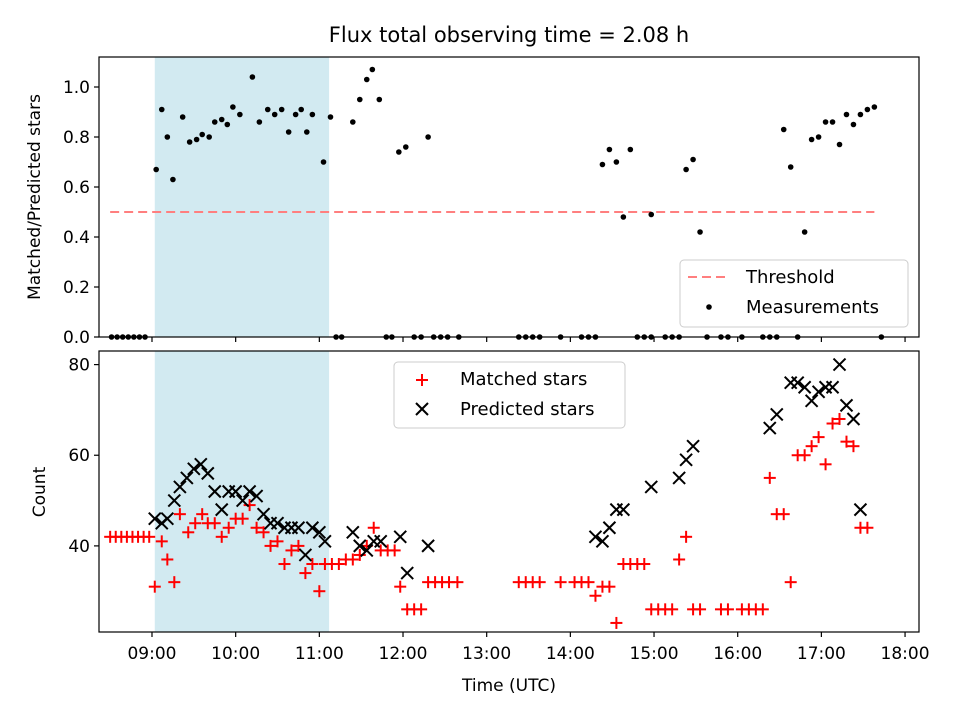  I want to click on bottom-ytick-label: 60, so click(79, 456).